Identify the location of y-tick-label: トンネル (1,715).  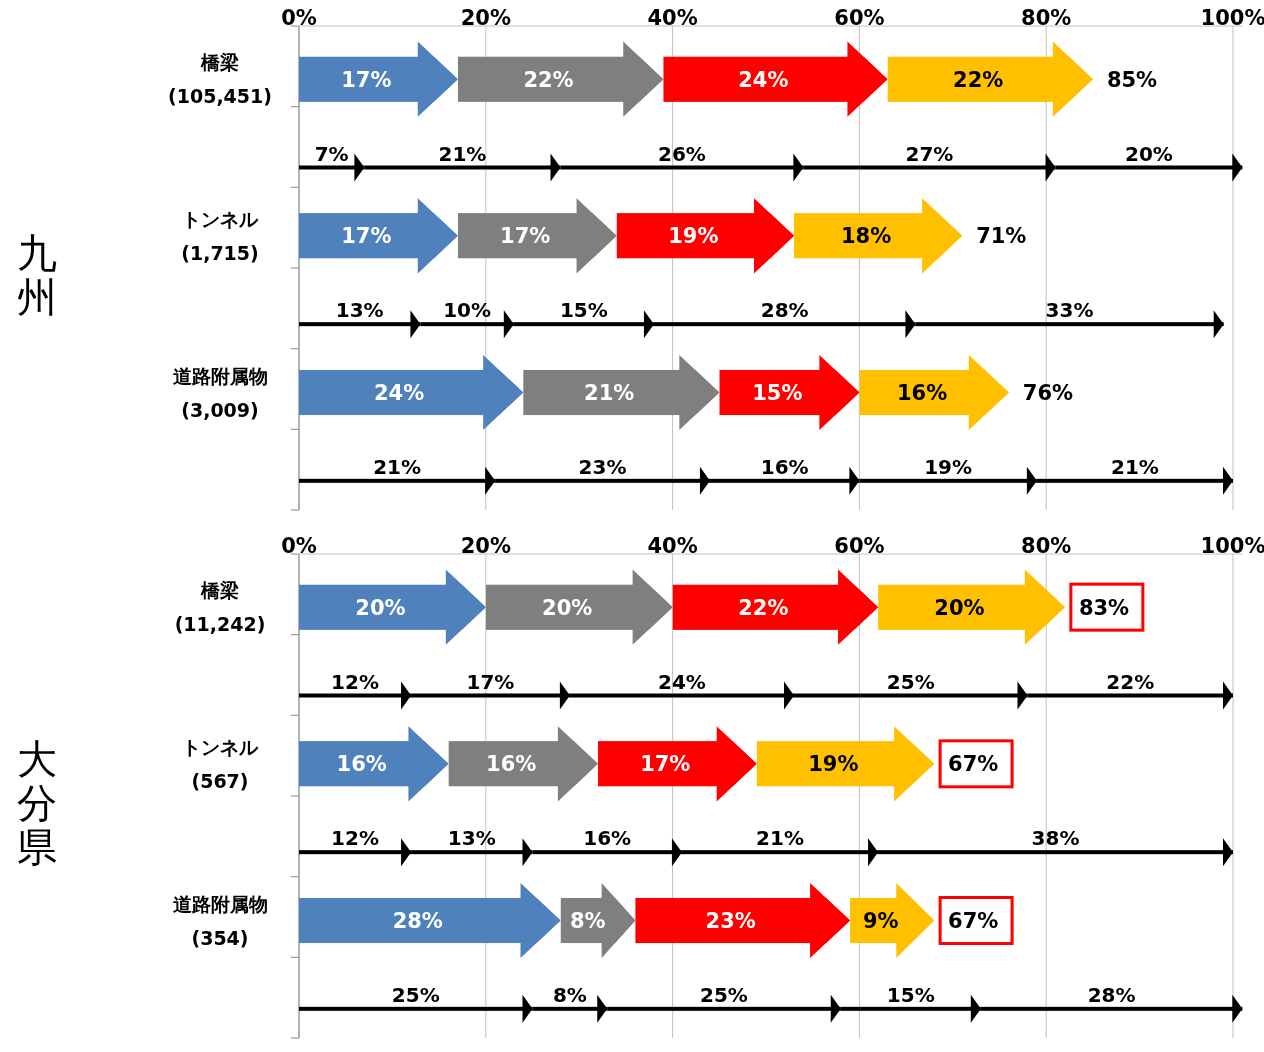
(220, 235).